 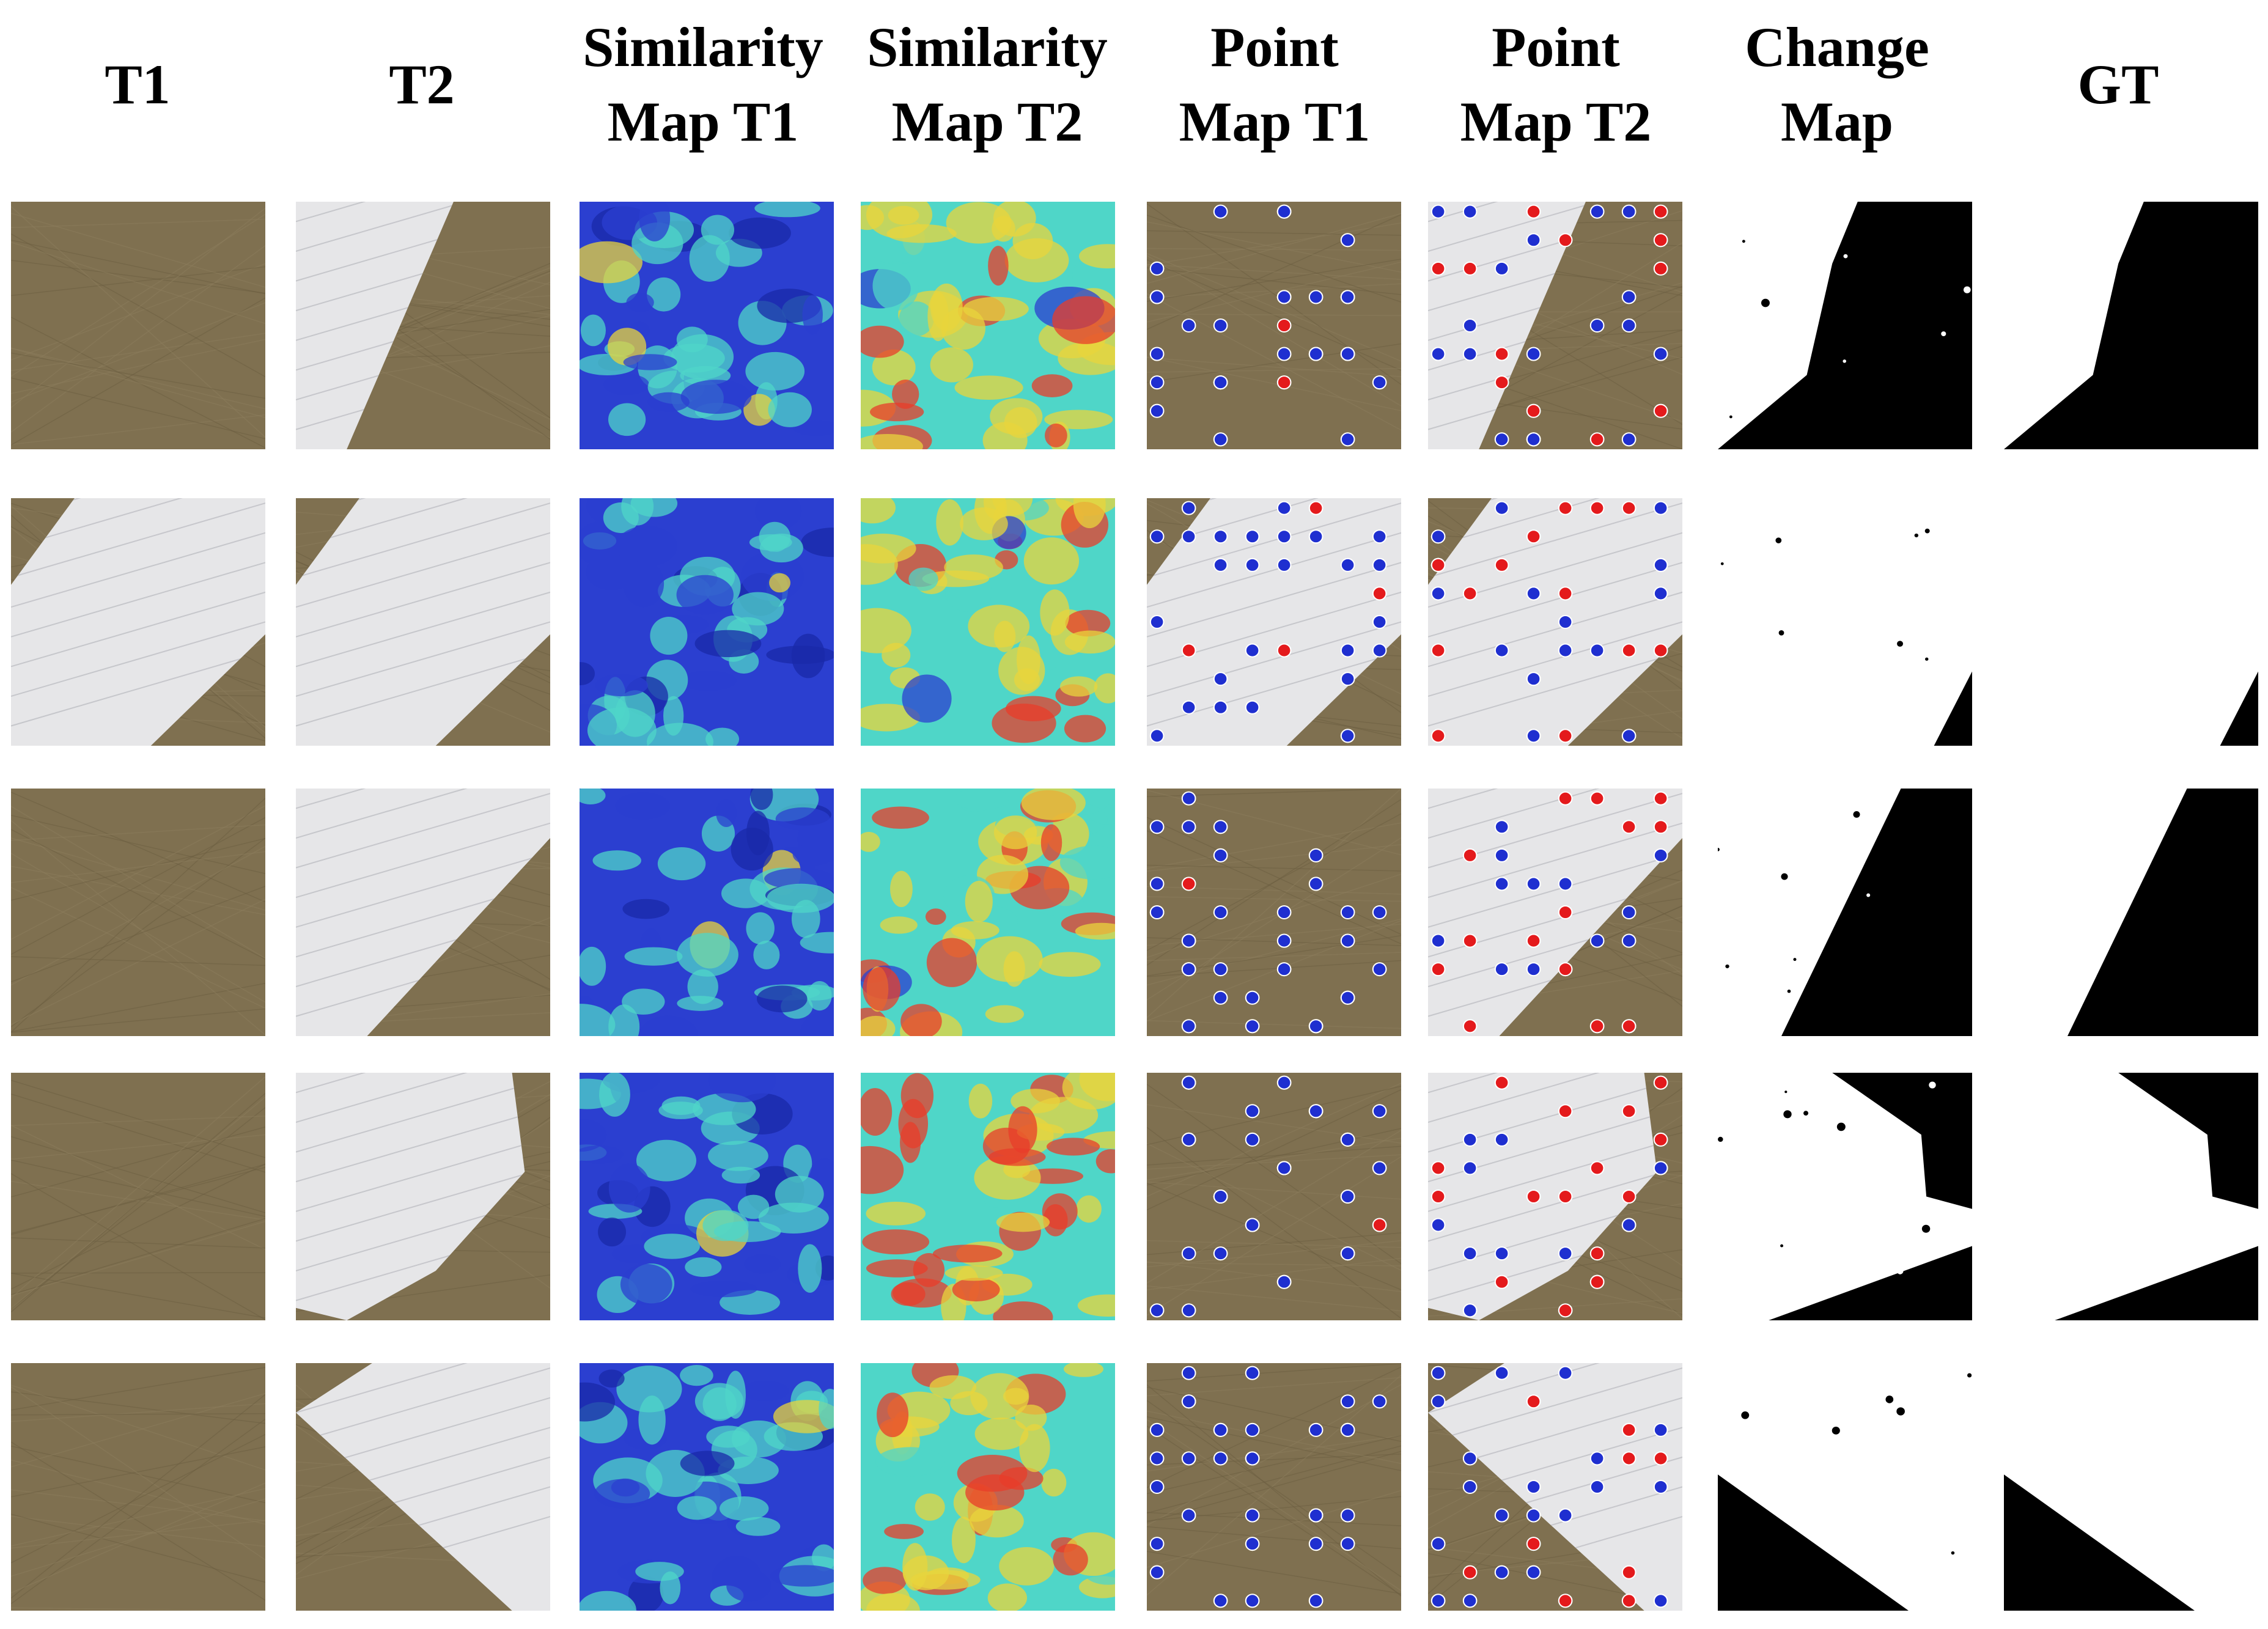 I want to click on column-header-8: GT, so click(x=2118, y=84).